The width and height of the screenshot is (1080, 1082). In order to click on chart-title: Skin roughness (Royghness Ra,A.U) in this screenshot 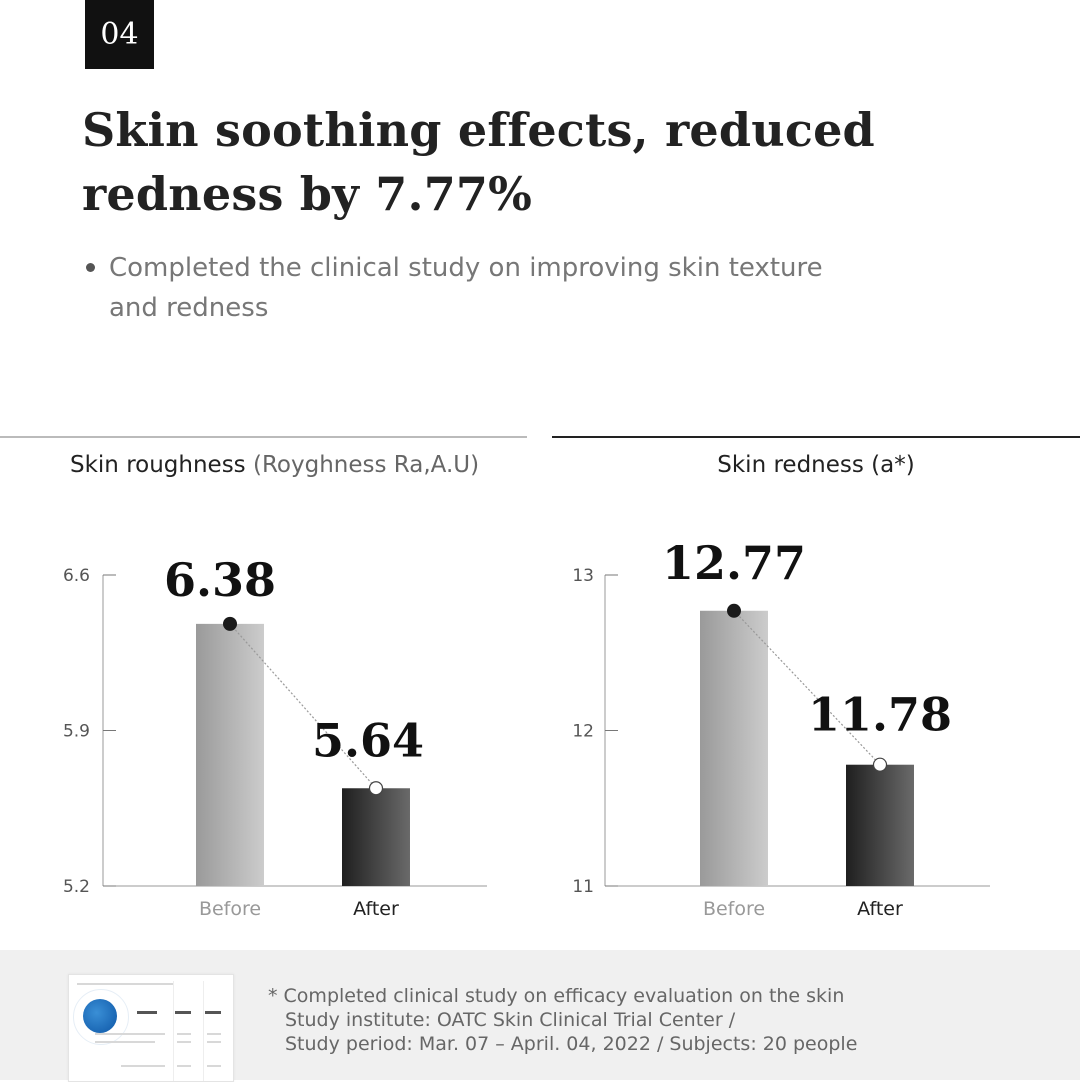, I will do `click(333, 465)`.